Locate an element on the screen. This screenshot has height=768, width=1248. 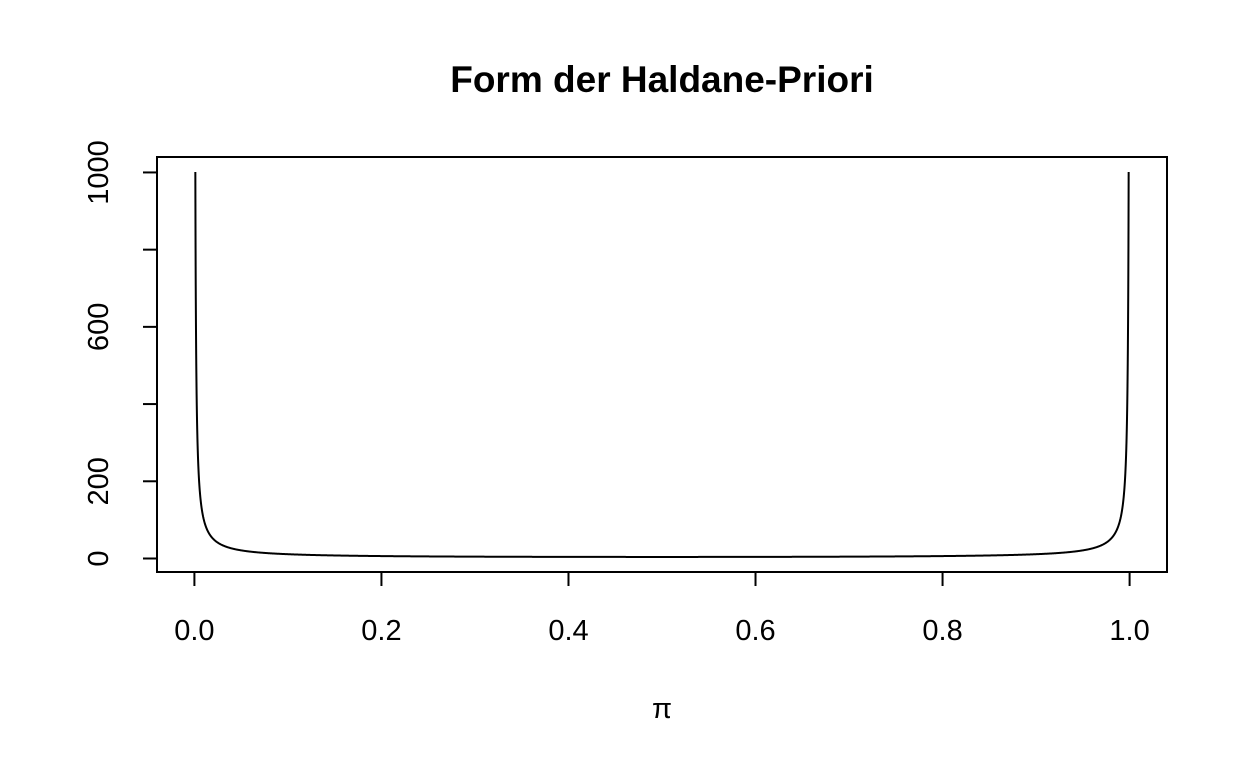
x-tick-label: 1.0 is located at coordinates (1129, 631).